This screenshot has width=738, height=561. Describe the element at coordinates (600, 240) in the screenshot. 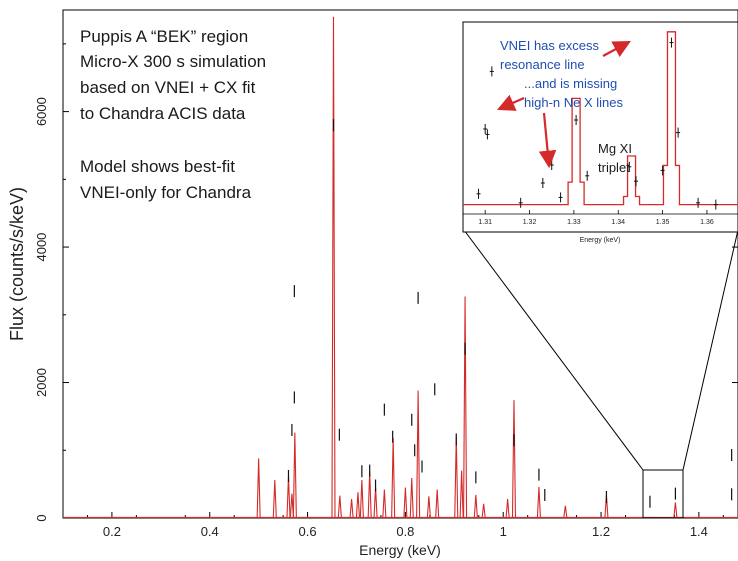

I see `inset-x-axis-label: Energy (keV)` at that location.